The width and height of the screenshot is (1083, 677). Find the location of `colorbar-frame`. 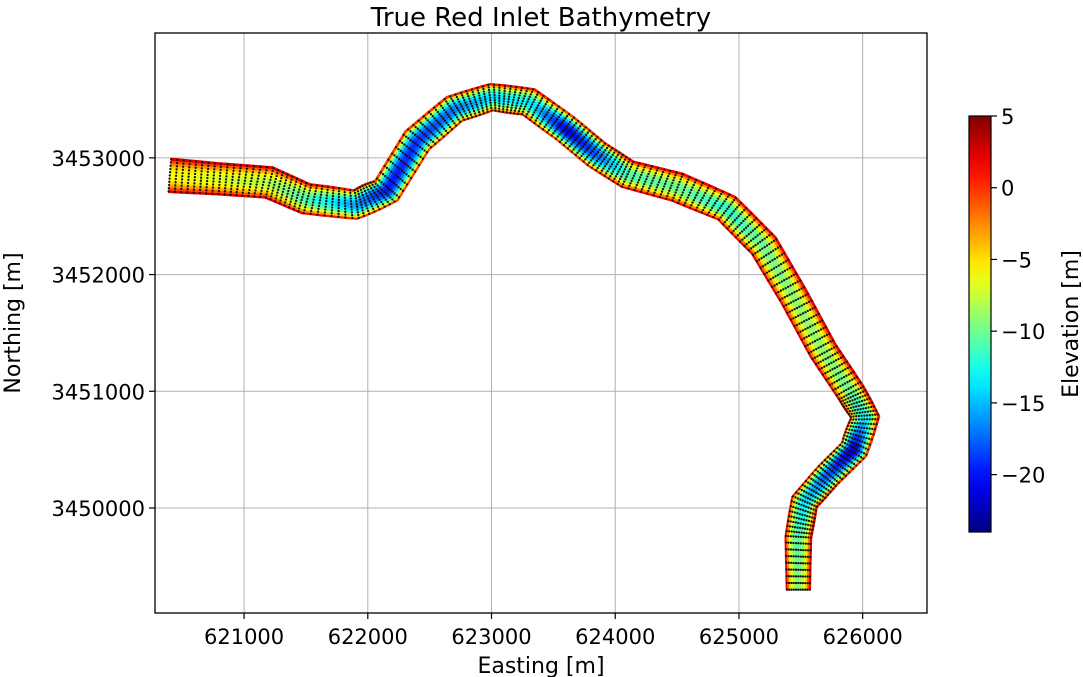

colorbar-frame is located at coordinates (980, 324).